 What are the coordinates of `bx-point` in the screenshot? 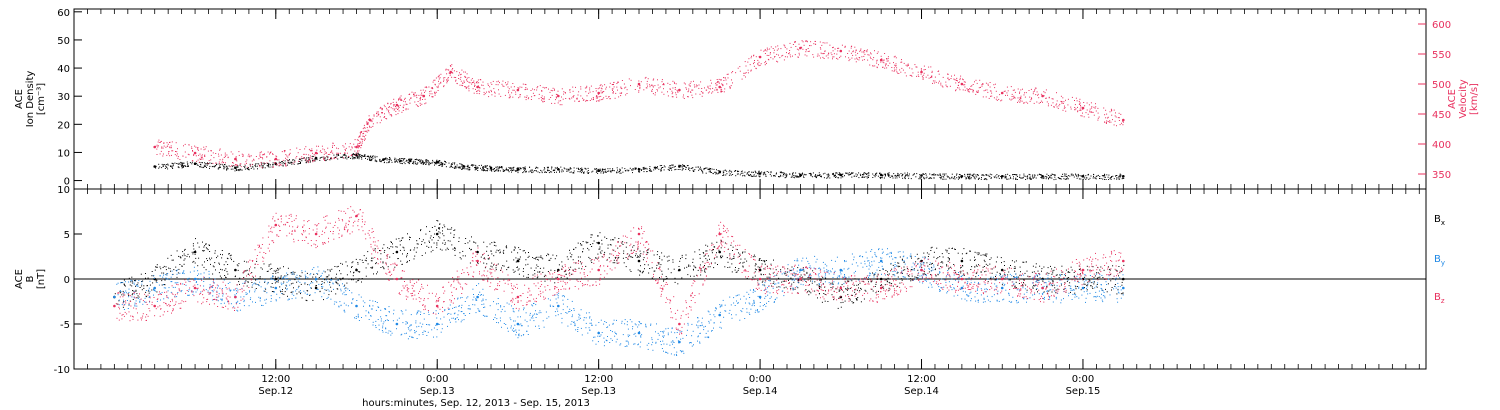 It's located at (679, 270).